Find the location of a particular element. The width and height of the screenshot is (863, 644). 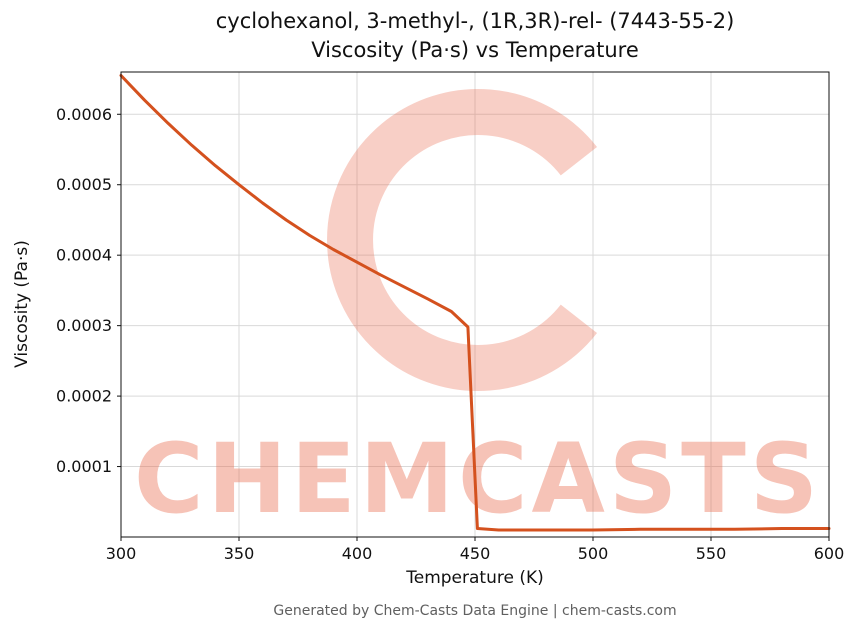

x-tick-label: 350 is located at coordinates (239, 553).